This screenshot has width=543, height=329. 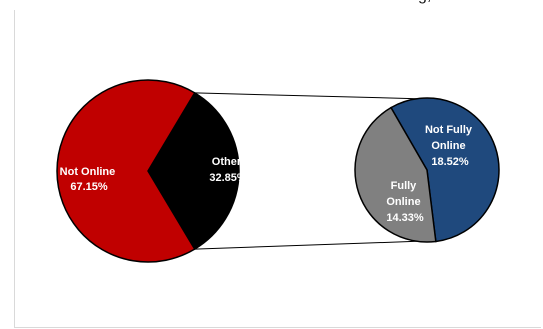 I want to click on label-fully-online: Fully Online 14.33%, so click(x=405, y=202).